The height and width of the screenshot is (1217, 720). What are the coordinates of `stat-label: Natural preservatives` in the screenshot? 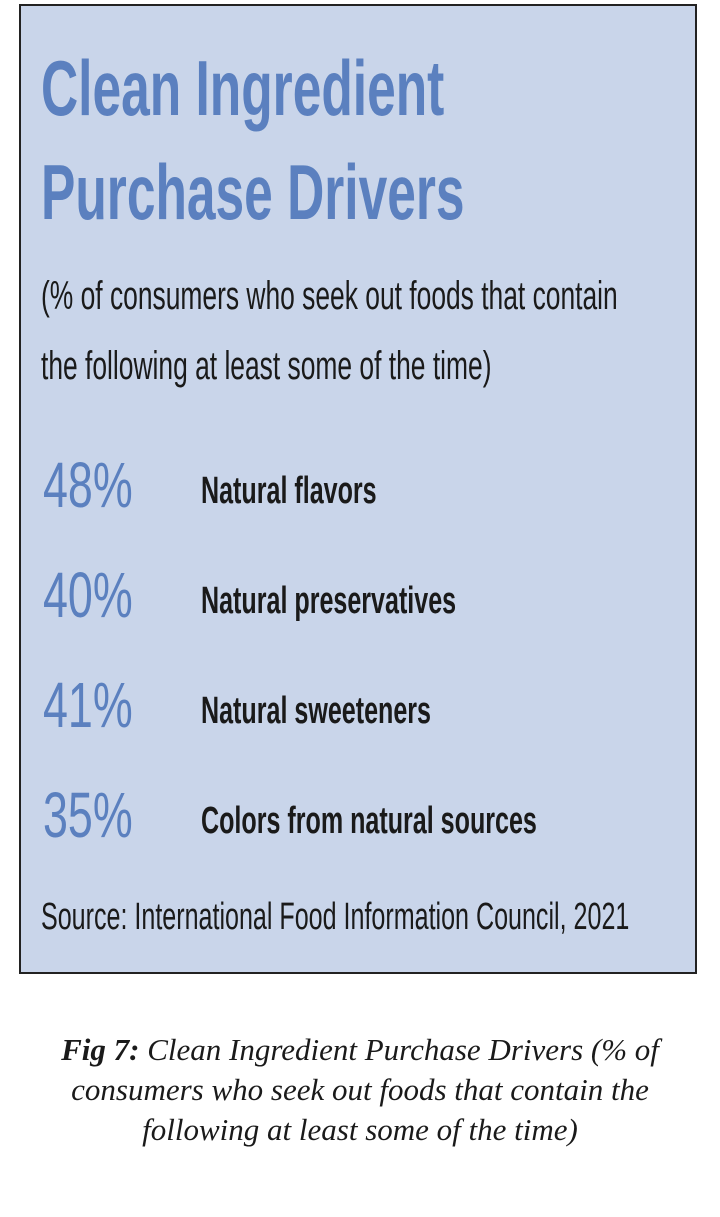 It's located at (329, 601).